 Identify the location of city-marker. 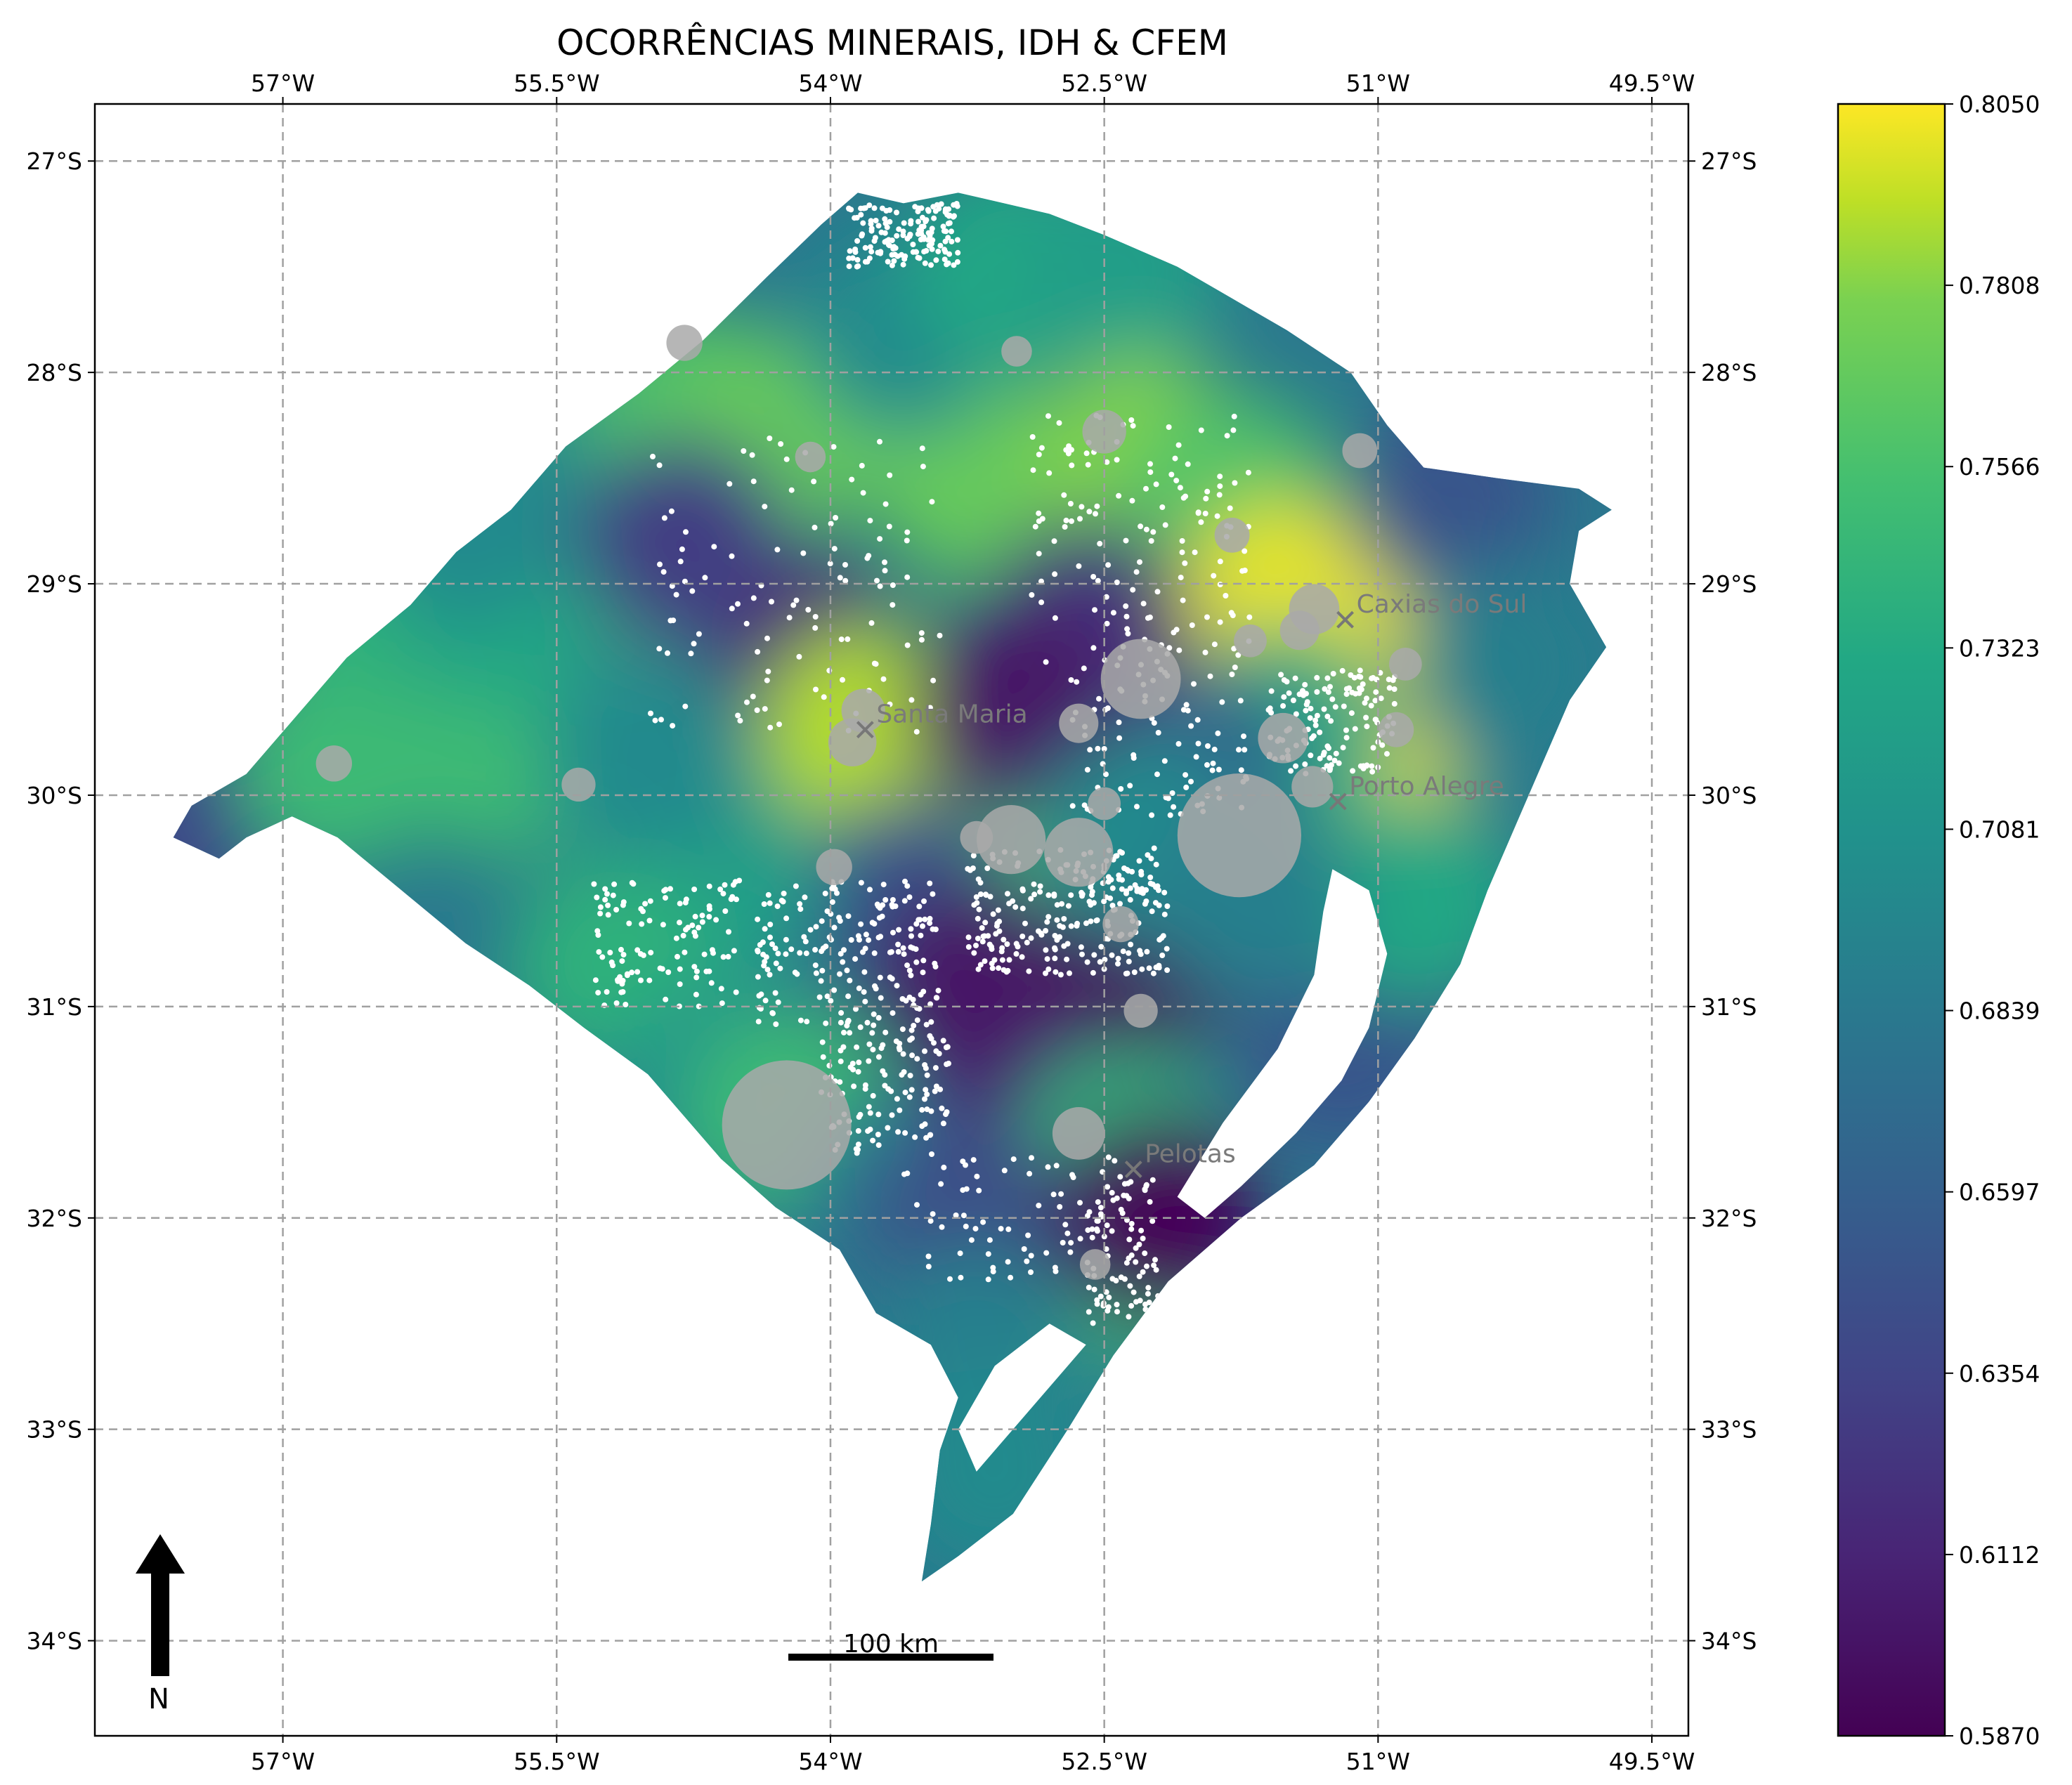
(865, 730).